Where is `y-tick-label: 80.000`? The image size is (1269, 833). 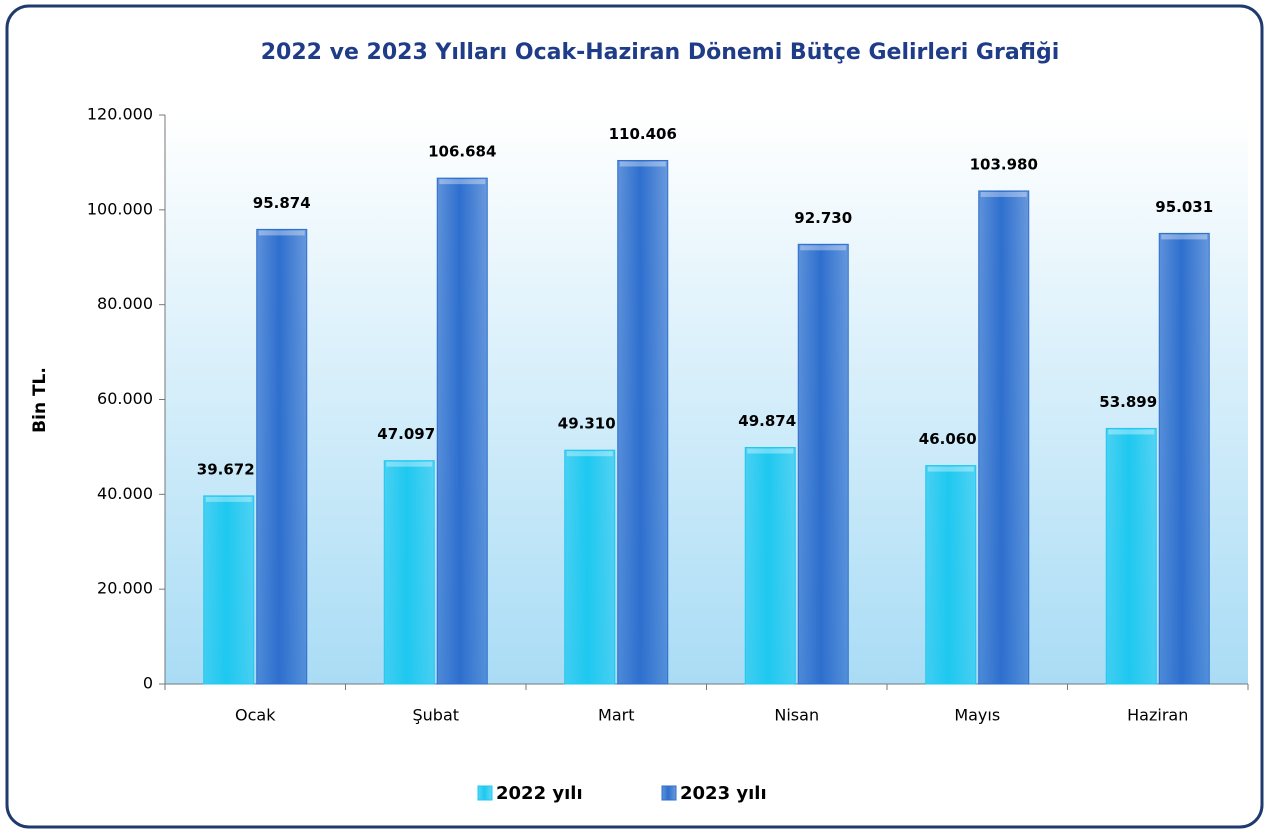
y-tick-label: 80.000 is located at coordinates (125, 303).